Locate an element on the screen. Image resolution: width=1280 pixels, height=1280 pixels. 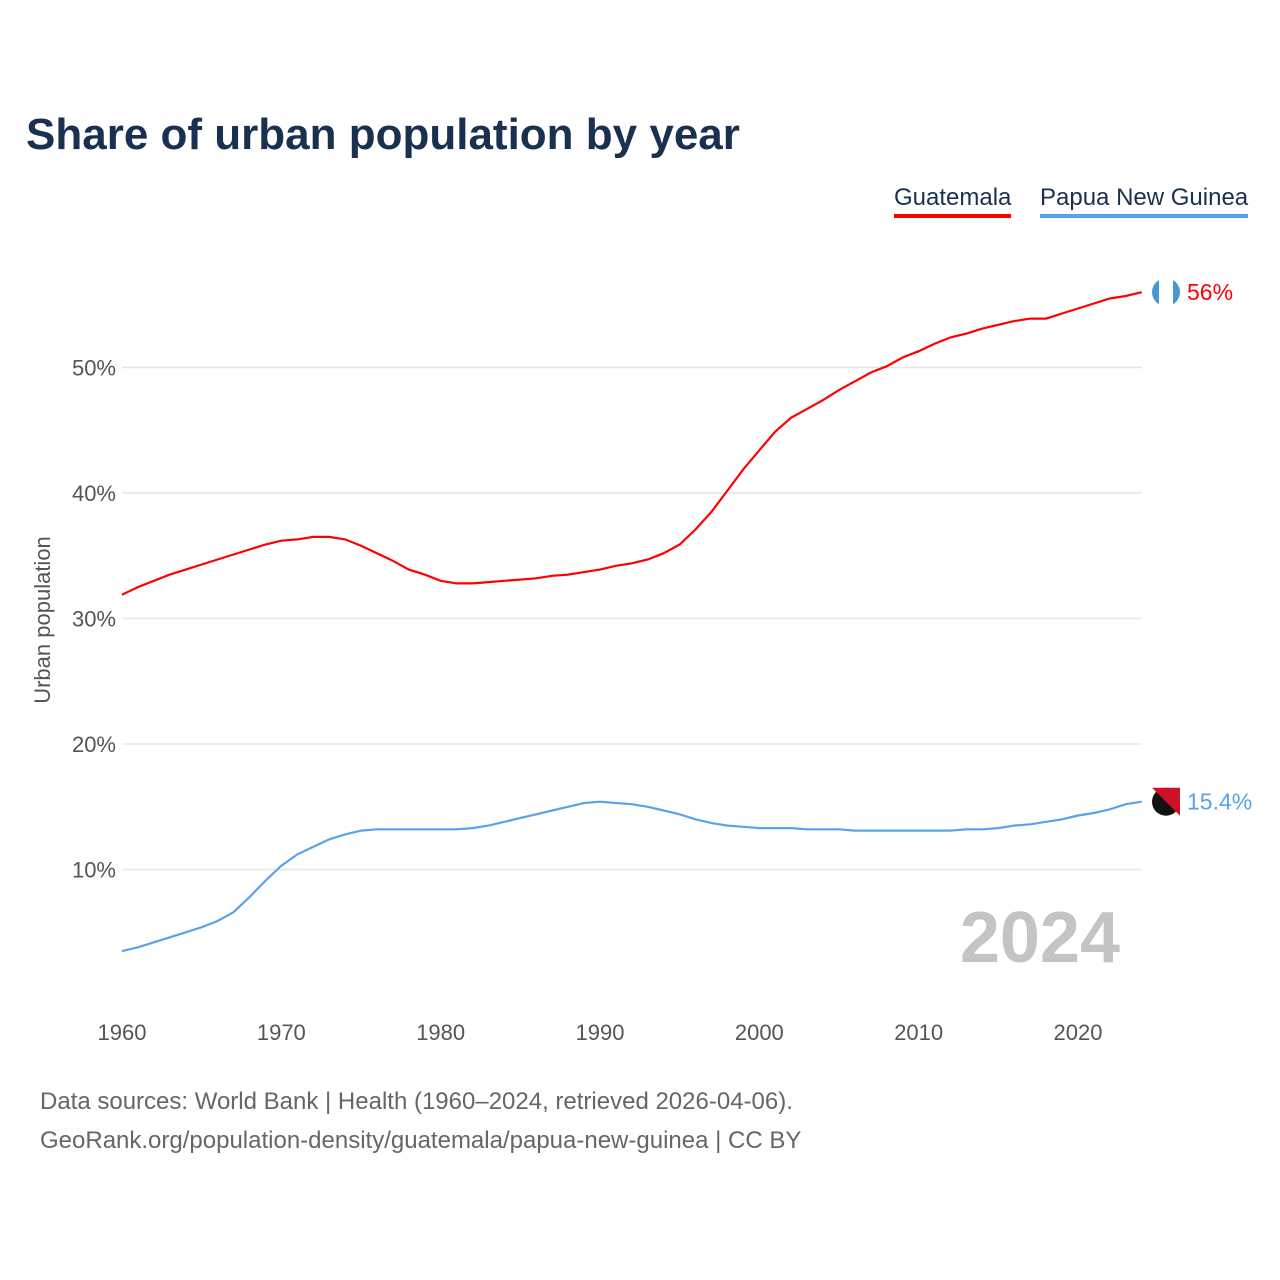
x-tick-label: 1960 is located at coordinates (122, 1032).